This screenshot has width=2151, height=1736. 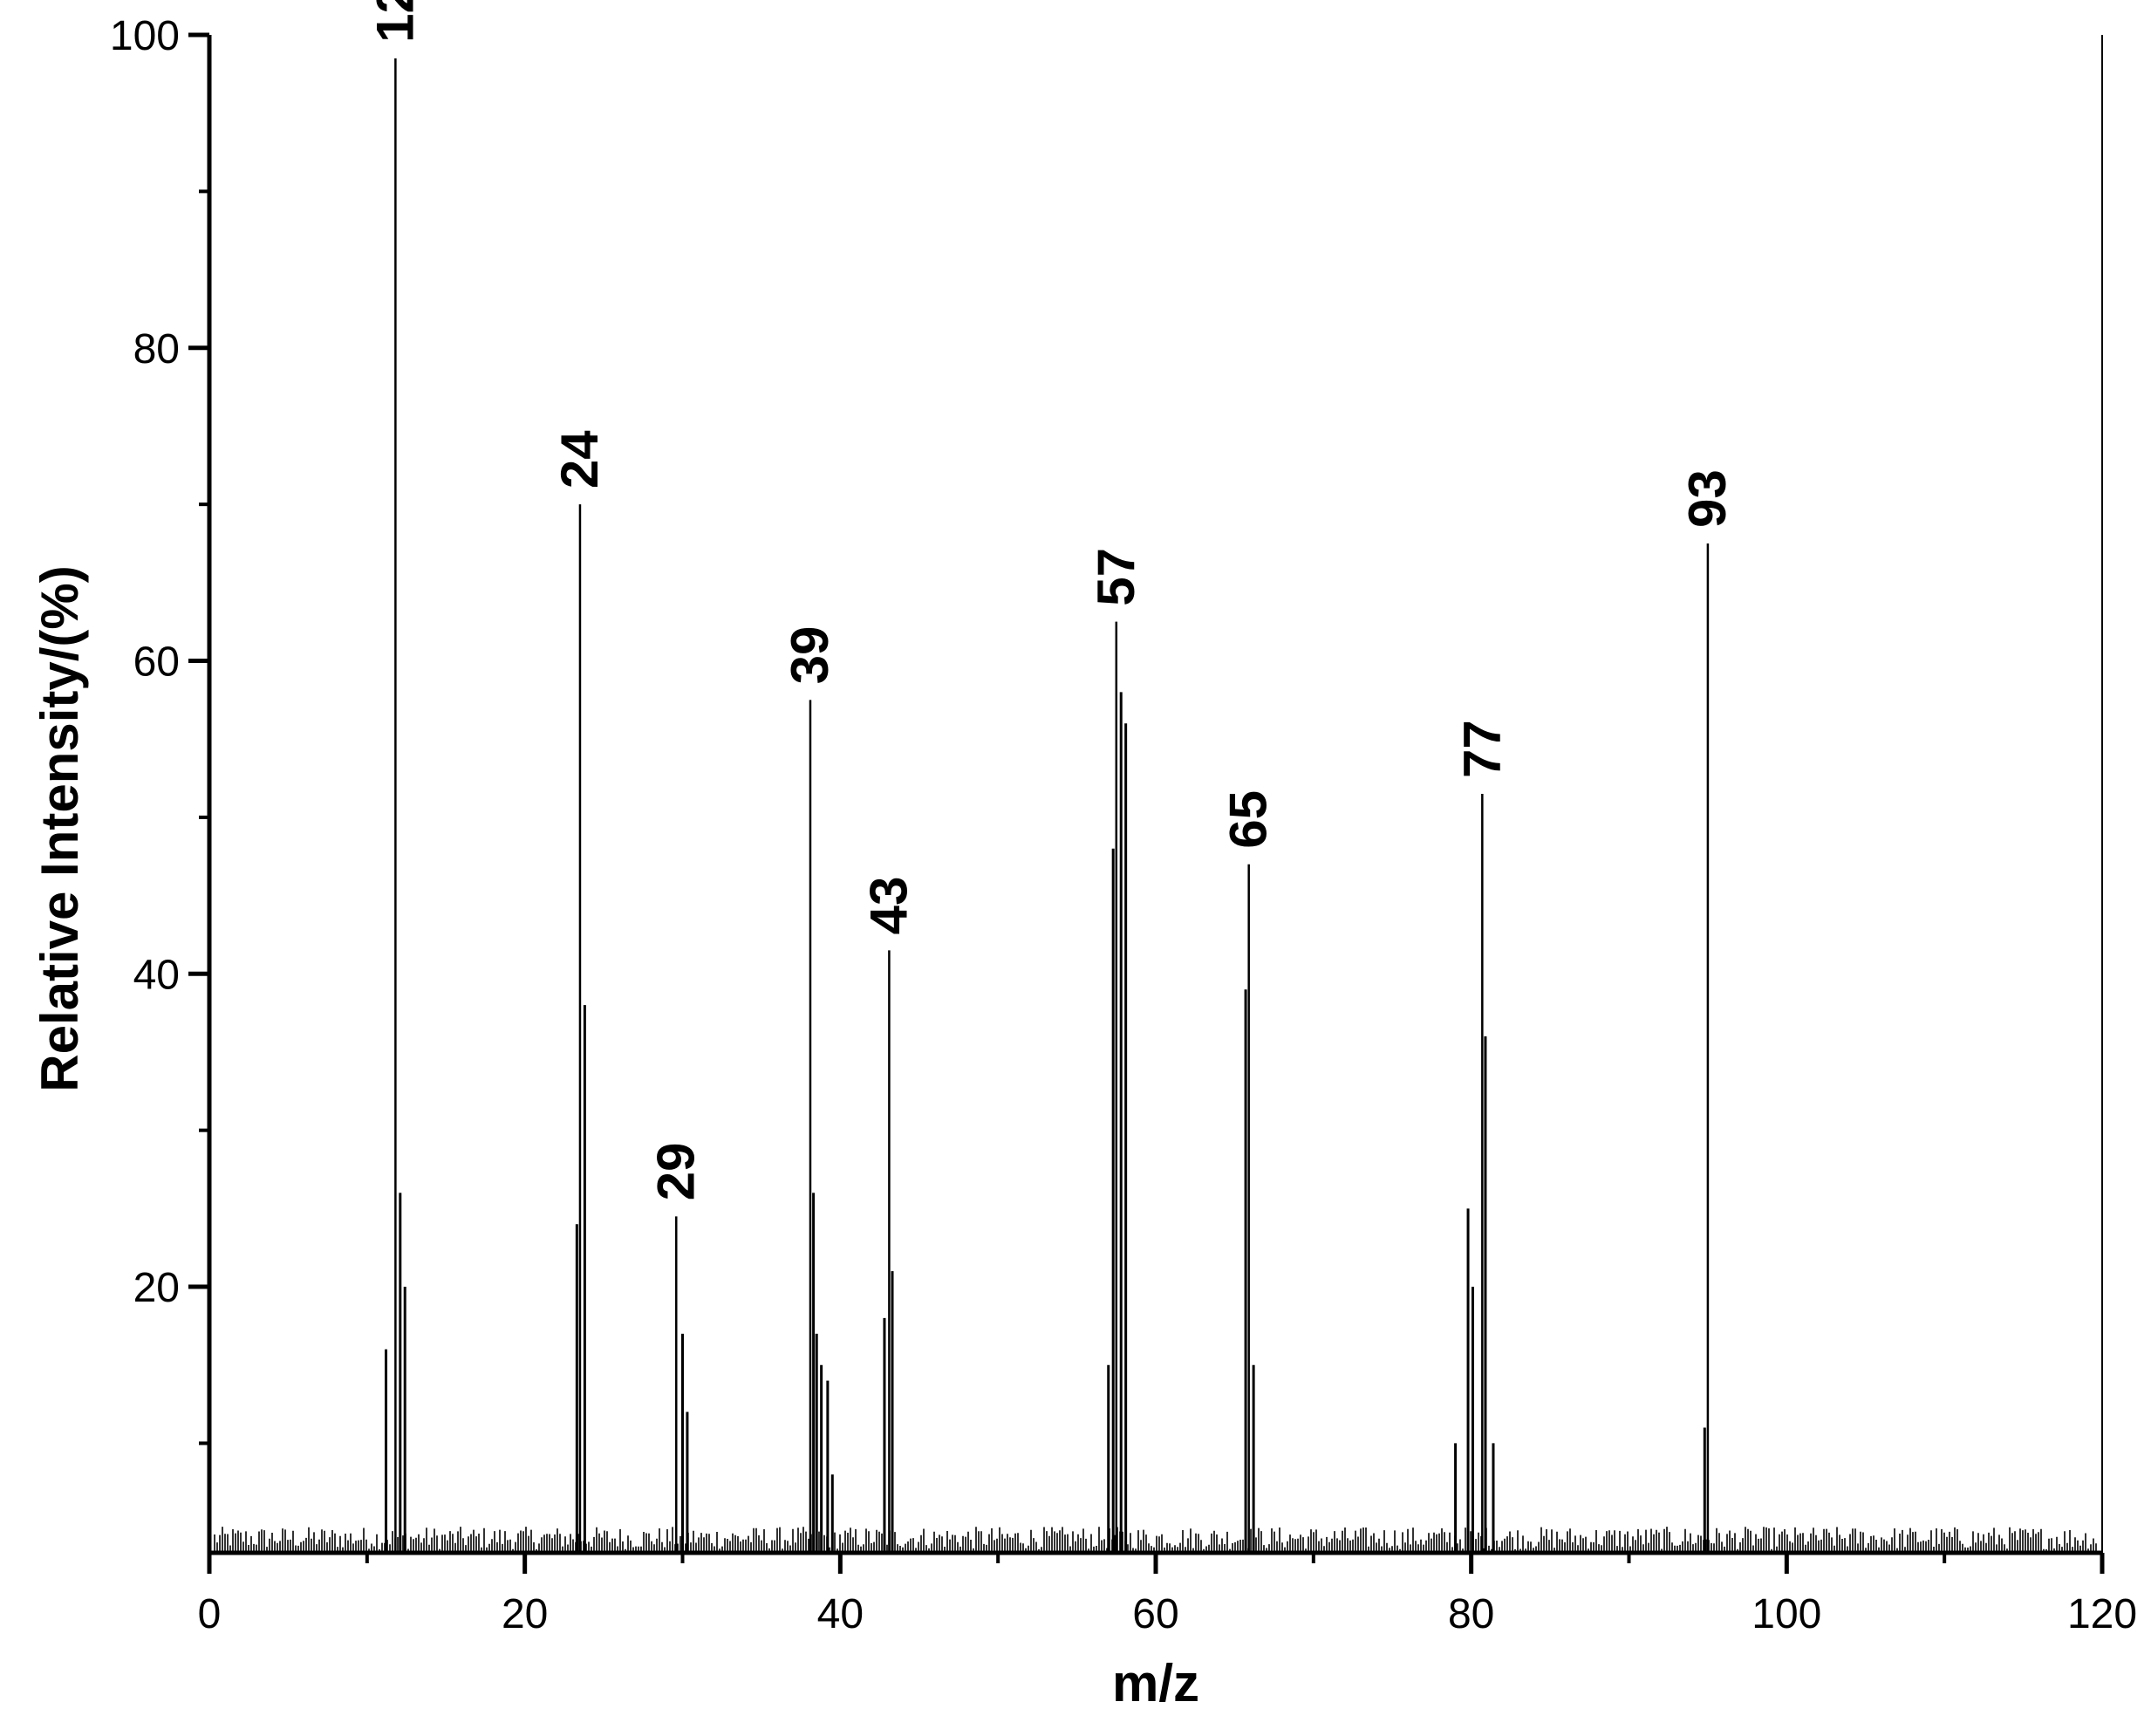 What do you see at coordinates (675, 1172) in the screenshot?
I see `peak-label-29: 29` at bounding box center [675, 1172].